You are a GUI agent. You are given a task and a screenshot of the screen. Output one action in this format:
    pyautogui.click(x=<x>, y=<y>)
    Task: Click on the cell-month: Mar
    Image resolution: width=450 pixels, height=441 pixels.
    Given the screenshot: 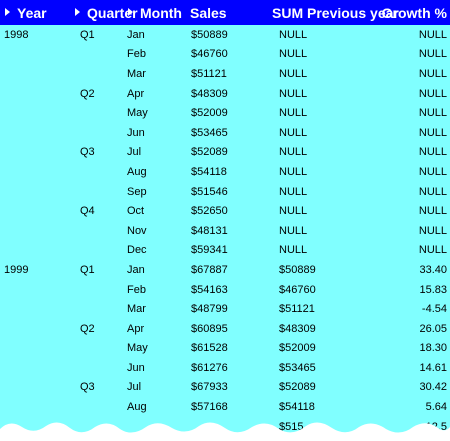 What is the action you would take?
    pyautogui.click(x=136, y=309)
    